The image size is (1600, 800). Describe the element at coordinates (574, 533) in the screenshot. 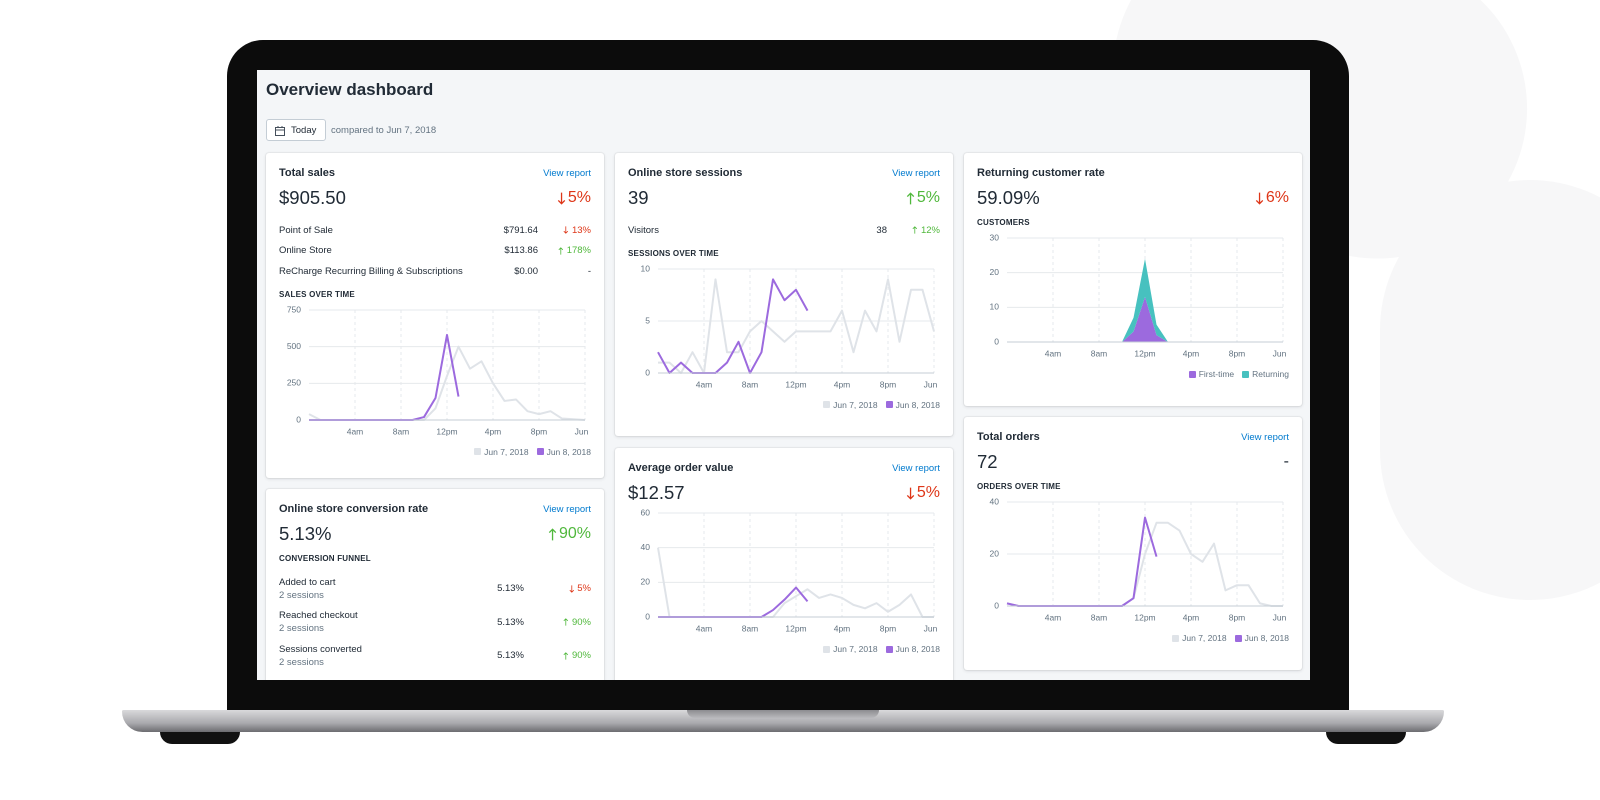

I see `metric-change-text: 90%` at that location.